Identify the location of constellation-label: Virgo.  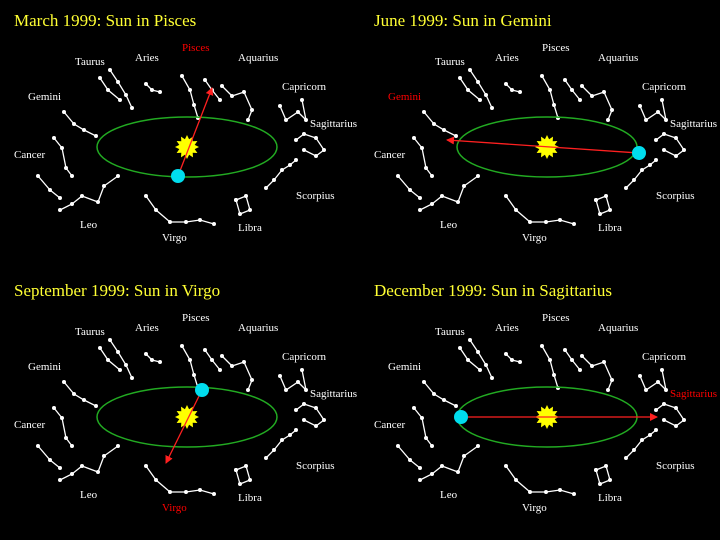
(534, 508).